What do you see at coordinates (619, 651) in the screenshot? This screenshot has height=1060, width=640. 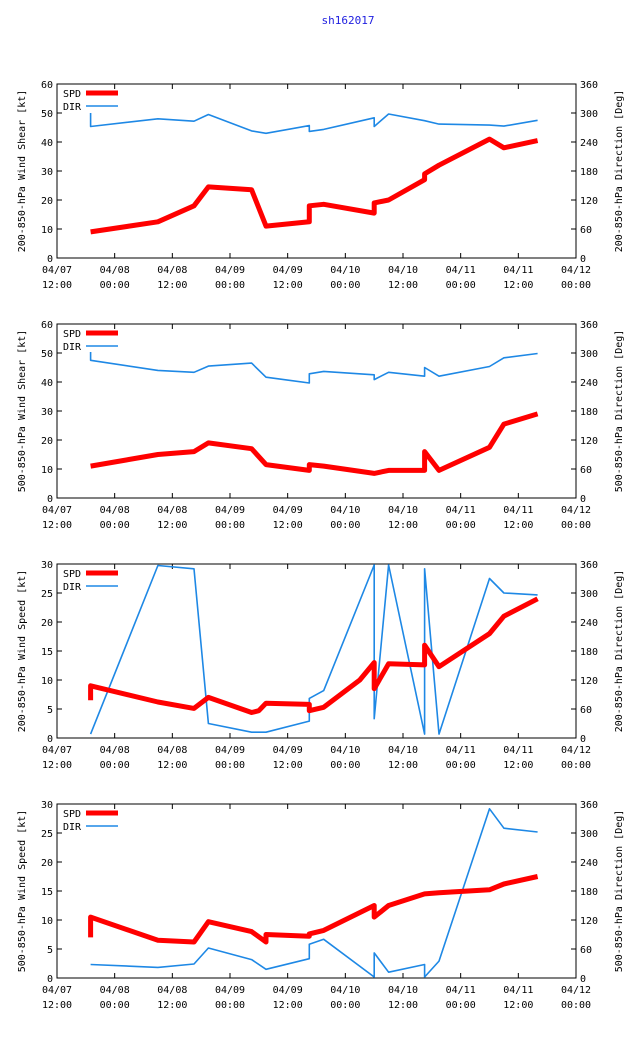 I see `y2-axis-label: 200-850-hPa Direction [Deg]` at bounding box center [619, 651].